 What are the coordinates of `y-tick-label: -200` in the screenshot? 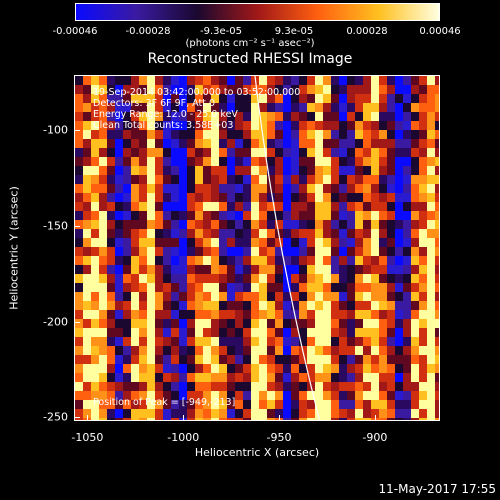 It's located at (55, 322).